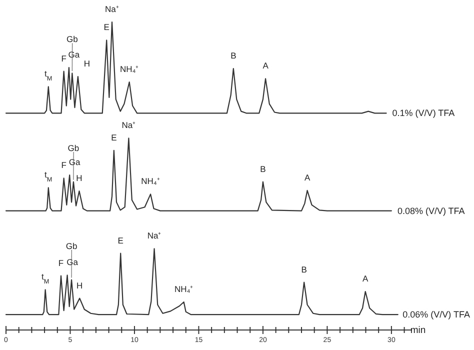  Describe the element at coordinates (418, 330) in the screenshot. I see `x-axis-title: min` at that location.